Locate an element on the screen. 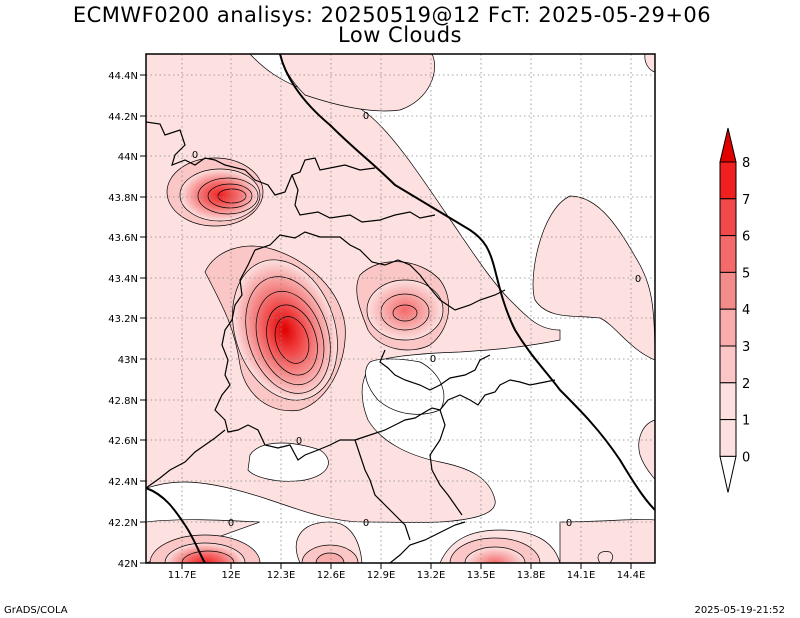  cloud-field-holes is located at coordinates (346, 420).